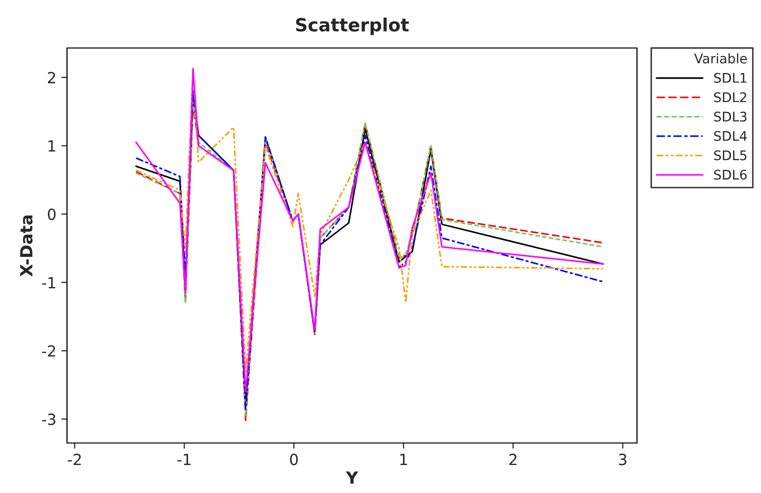  What do you see at coordinates (352, 477) in the screenshot?
I see `x-axis-title: Y` at bounding box center [352, 477].